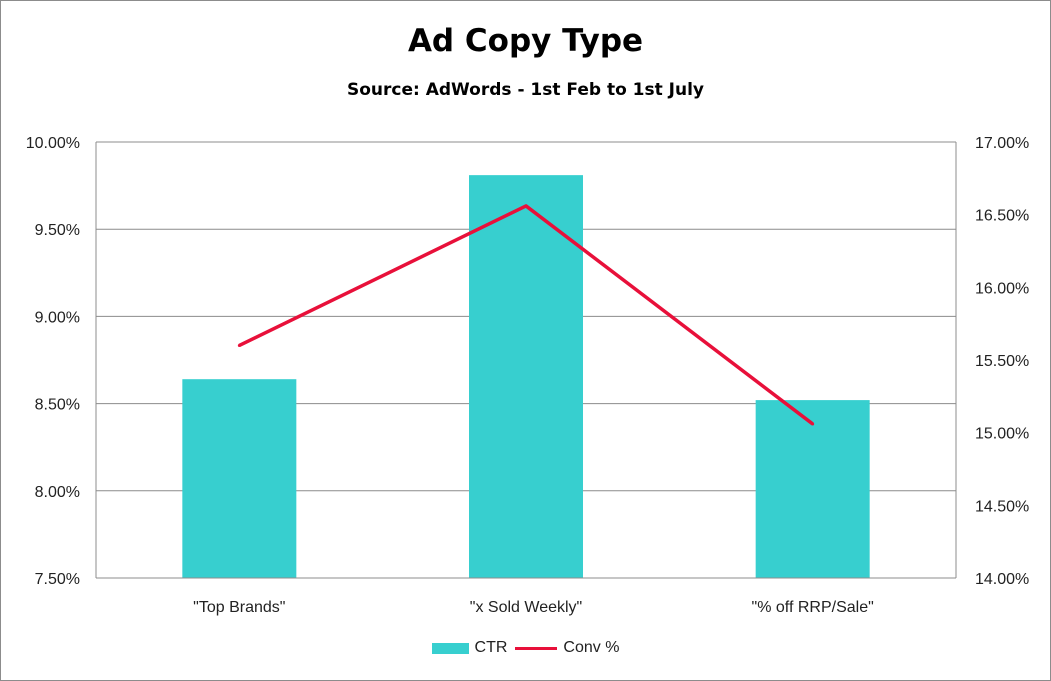 Image resolution: width=1051 pixels, height=681 pixels. Describe the element at coordinates (491, 647) in the screenshot. I see `legend-label-ctr: CTR` at that location.